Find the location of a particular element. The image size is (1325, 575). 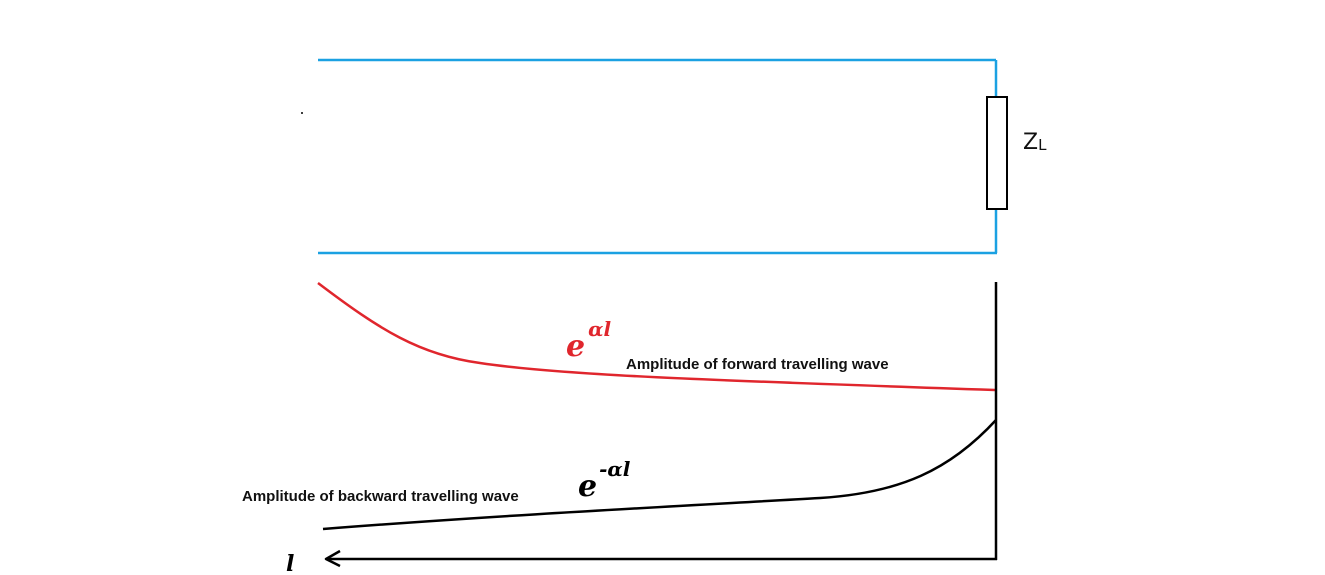

load-impedance-label: ZL is located at coordinates (1035, 142).